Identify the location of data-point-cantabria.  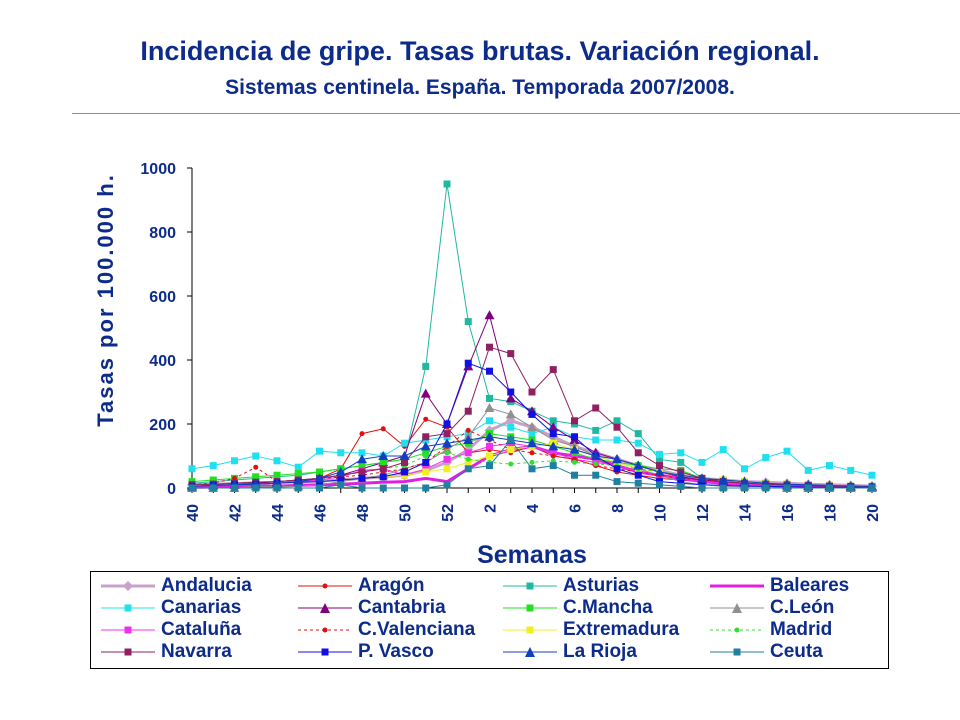
(553, 427).